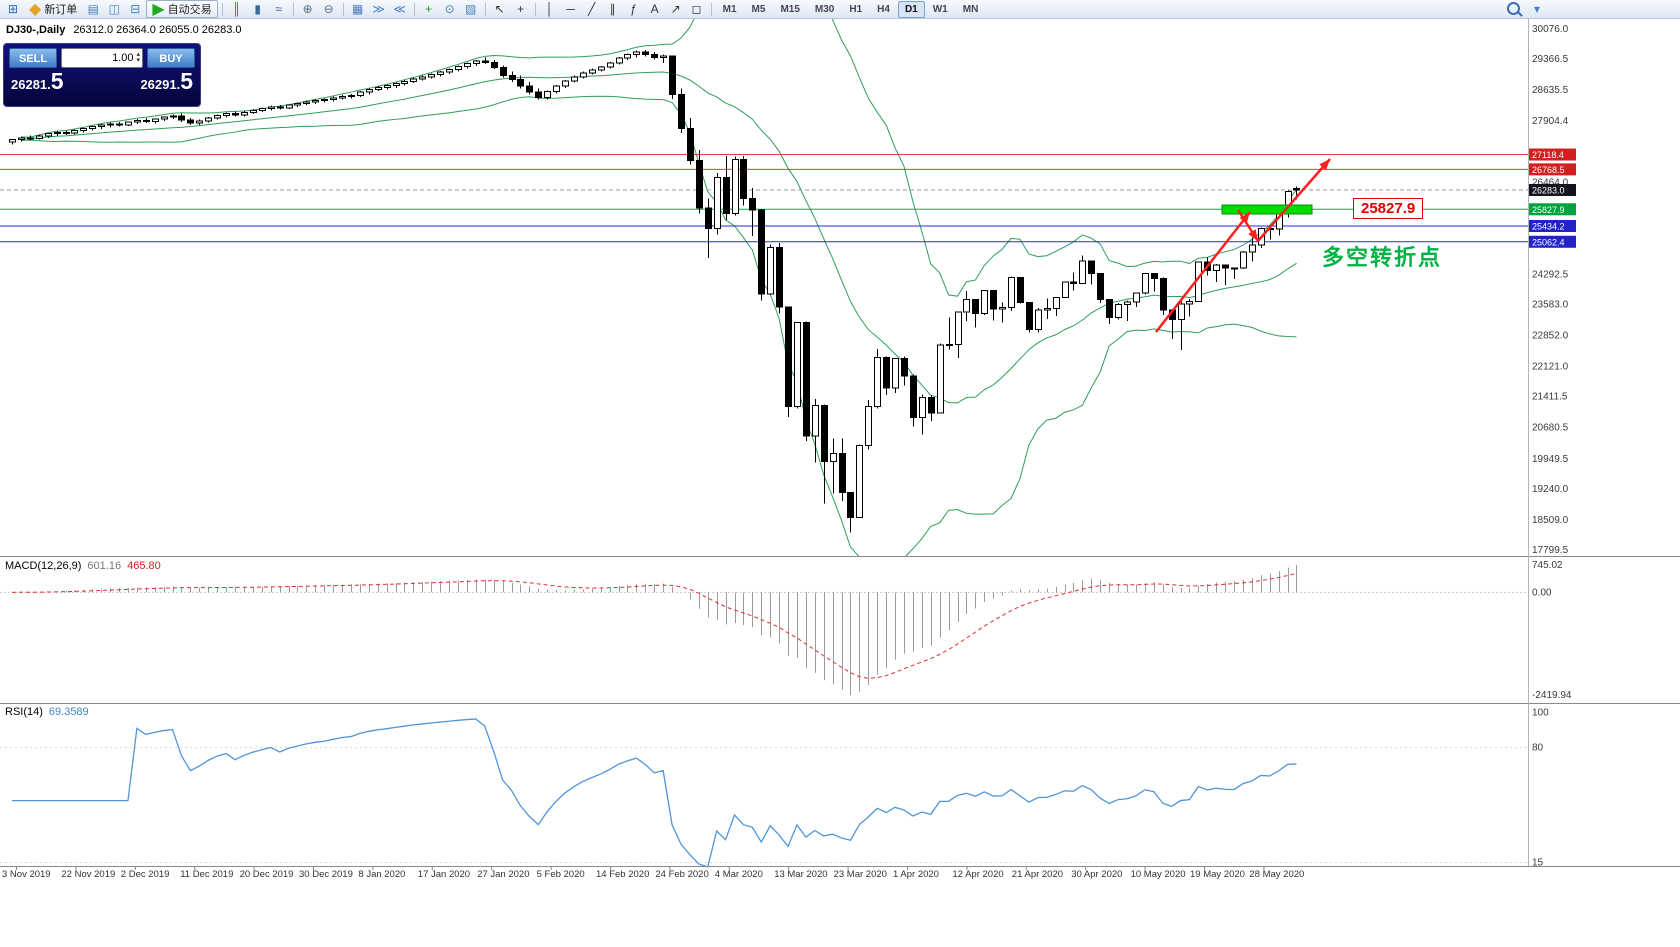  Describe the element at coordinates (138, 54) in the screenshot. I see `spinner-up-icon: ▴` at that location.